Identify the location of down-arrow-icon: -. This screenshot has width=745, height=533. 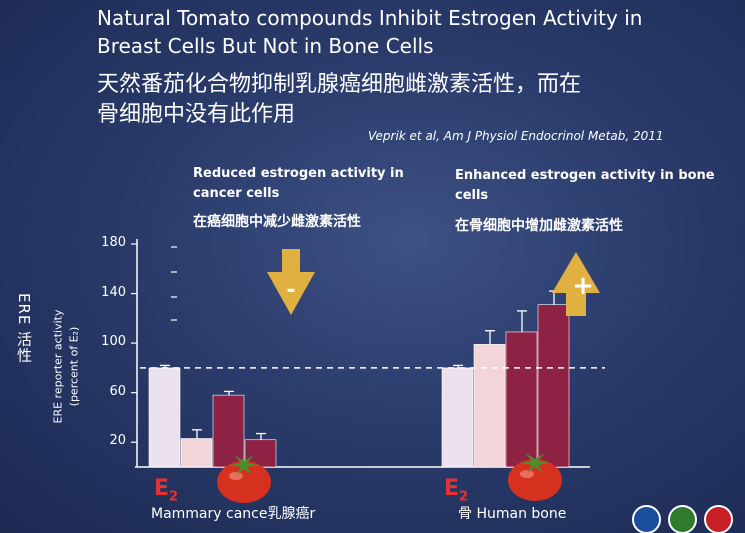
(291, 282).